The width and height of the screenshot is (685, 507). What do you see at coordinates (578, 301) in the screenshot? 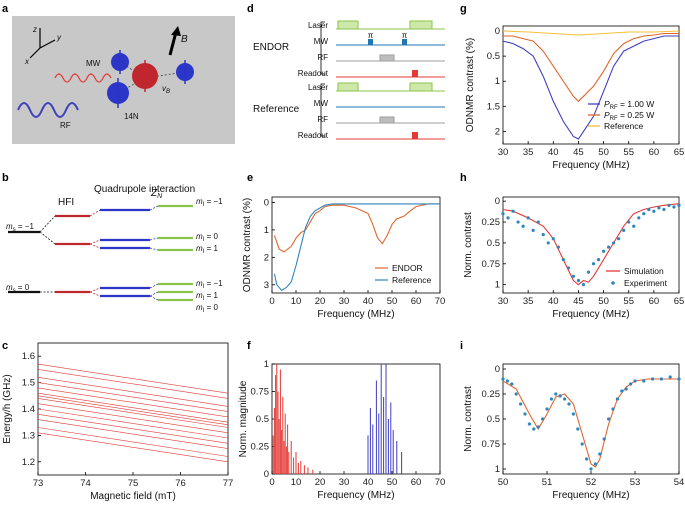
I see `x-tick-label: 45` at bounding box center [578, 301].